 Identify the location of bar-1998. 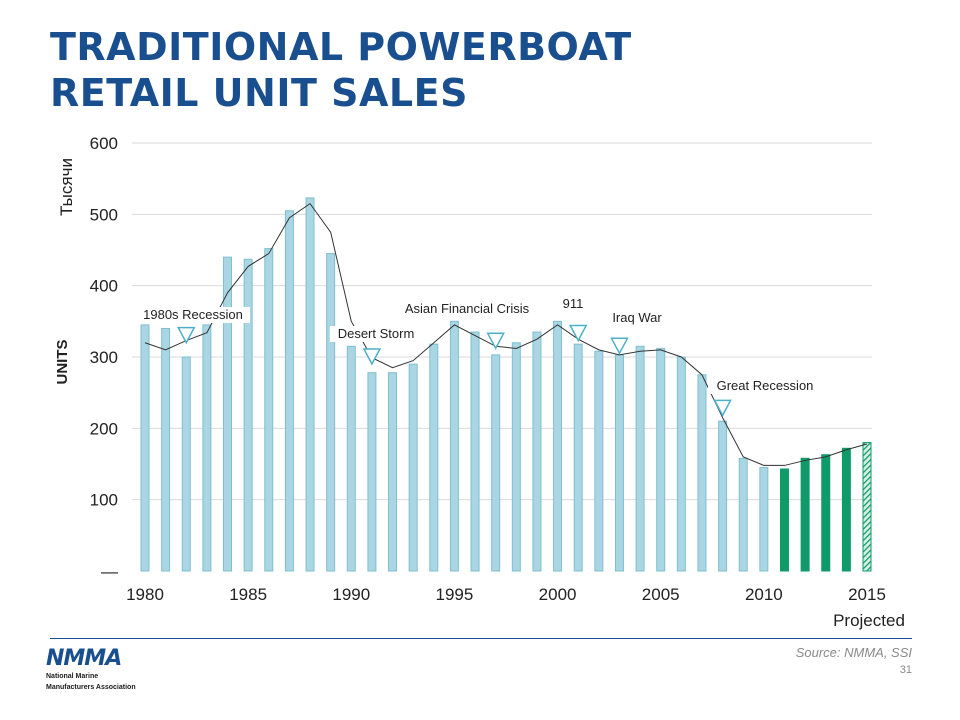
(516, 457).